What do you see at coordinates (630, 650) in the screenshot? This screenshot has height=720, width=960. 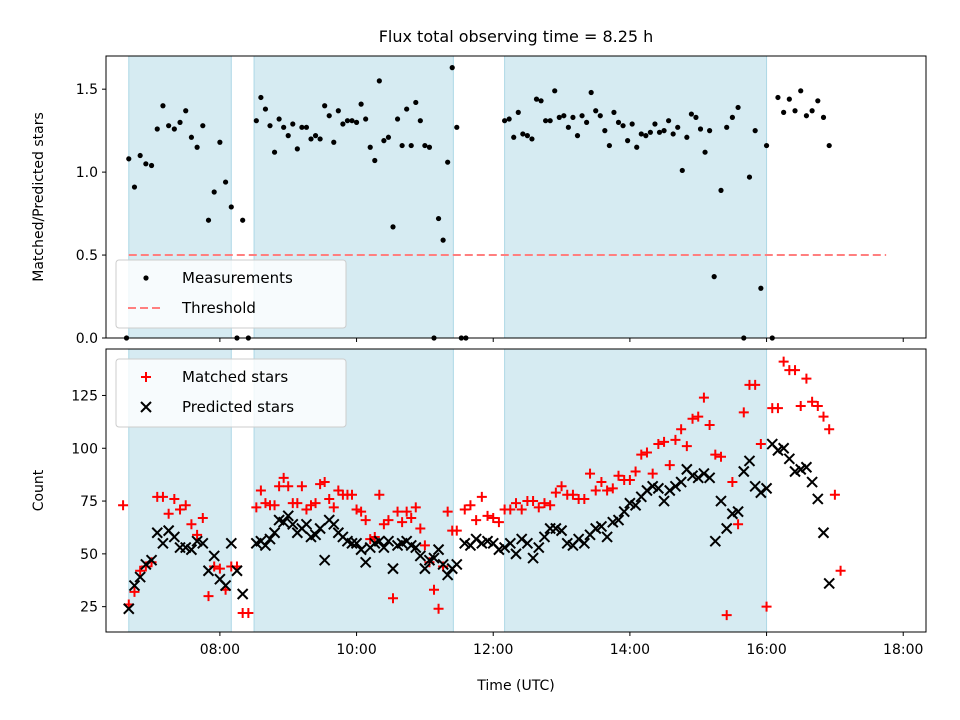 I see `x-tick-label: 14:00` at bounding box center [630, 650].